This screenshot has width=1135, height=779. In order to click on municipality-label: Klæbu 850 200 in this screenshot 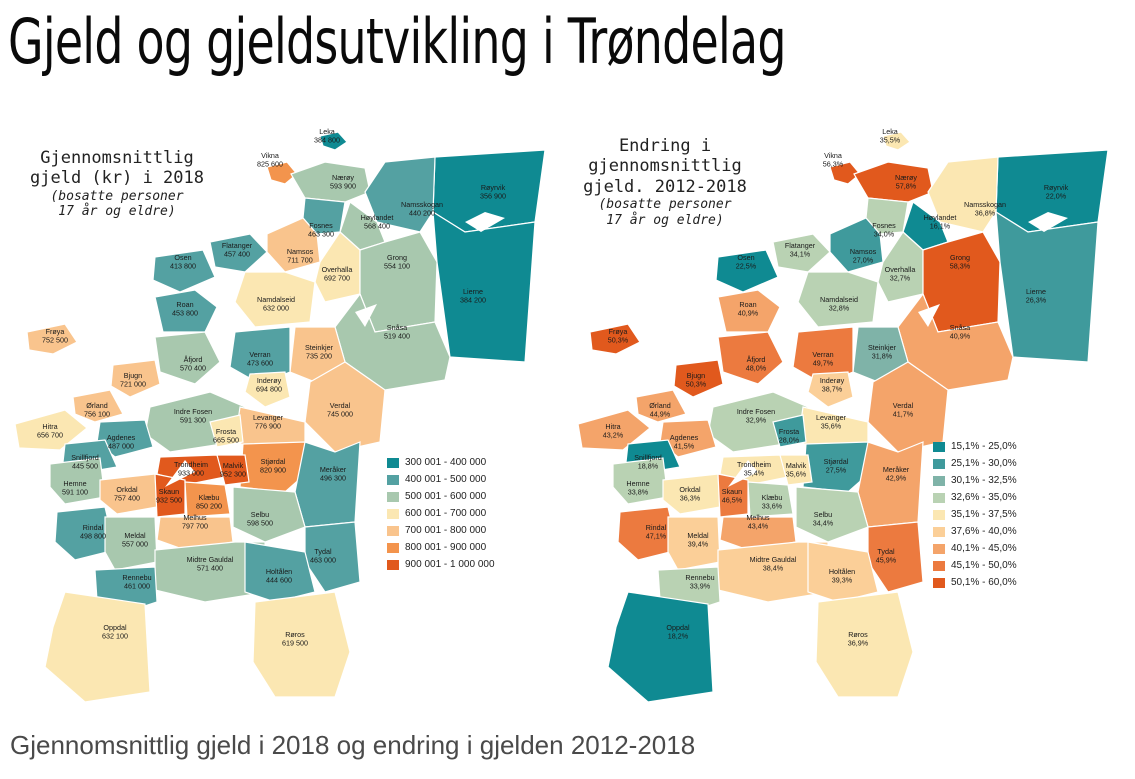, I will do `click(209, 502)`.